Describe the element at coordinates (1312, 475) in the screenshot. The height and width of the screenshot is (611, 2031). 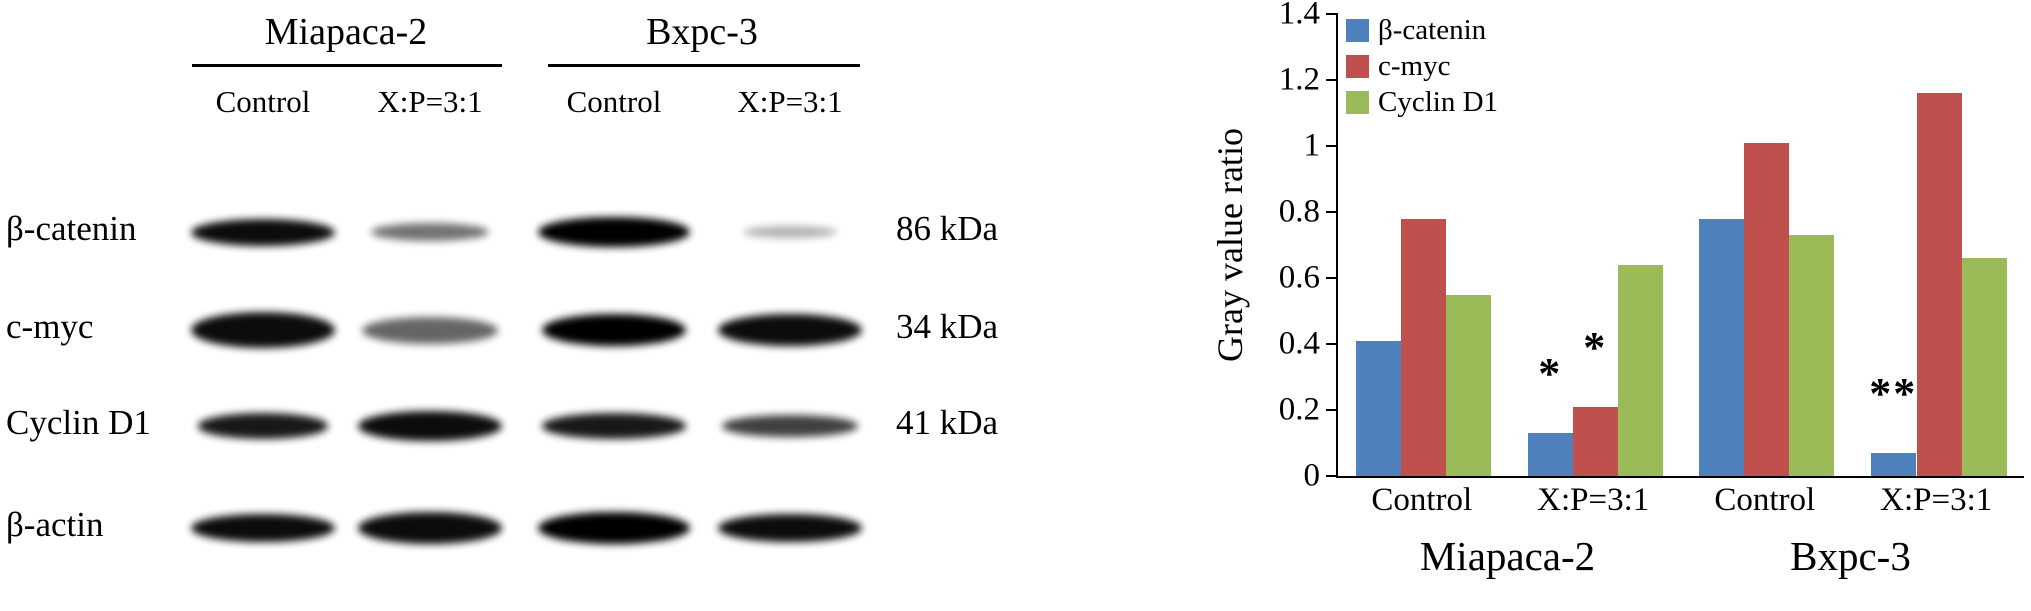
I see `y-tick-label: 0` at that location.